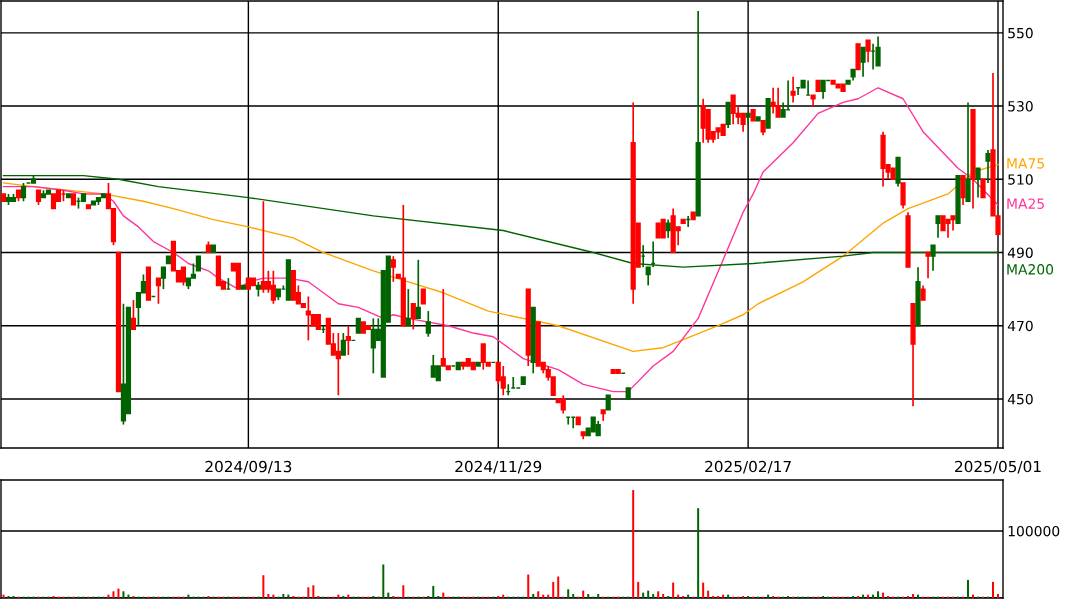  I want to click on series-label: MA25, so click(1025, 203).